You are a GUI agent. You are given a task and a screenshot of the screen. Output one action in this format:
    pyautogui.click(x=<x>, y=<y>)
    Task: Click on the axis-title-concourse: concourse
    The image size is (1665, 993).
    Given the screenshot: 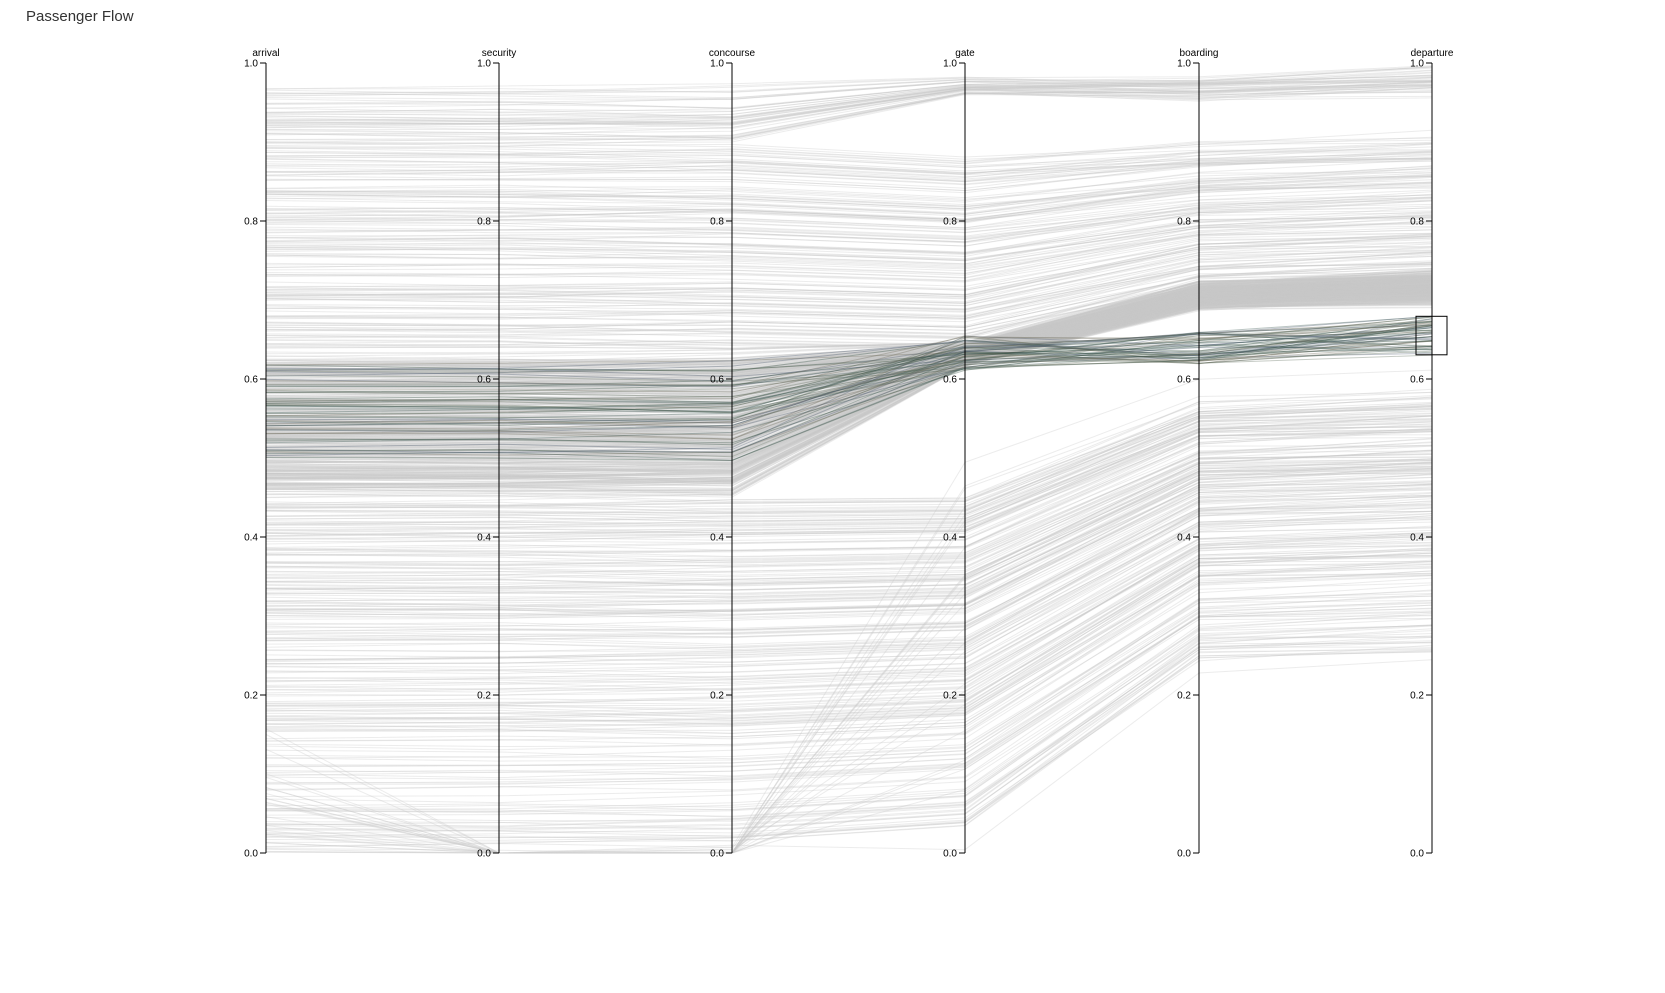 What is the action you would take?
    pyautogui.click(x=732, y=53)
    